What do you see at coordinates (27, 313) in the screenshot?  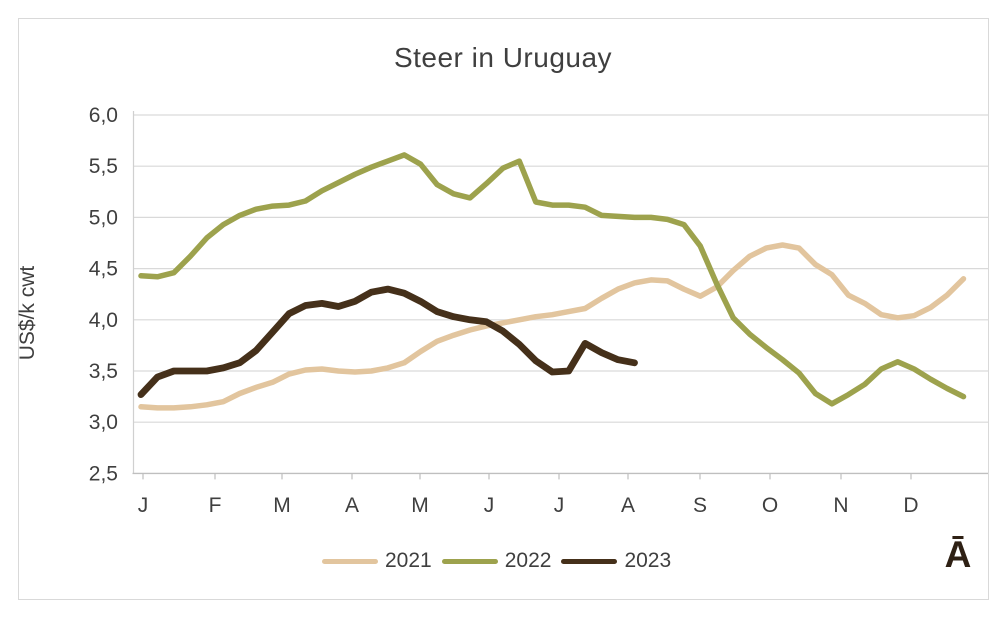 I see `y-axis-title: US$/k cwt` at bounding box center [27, 313].